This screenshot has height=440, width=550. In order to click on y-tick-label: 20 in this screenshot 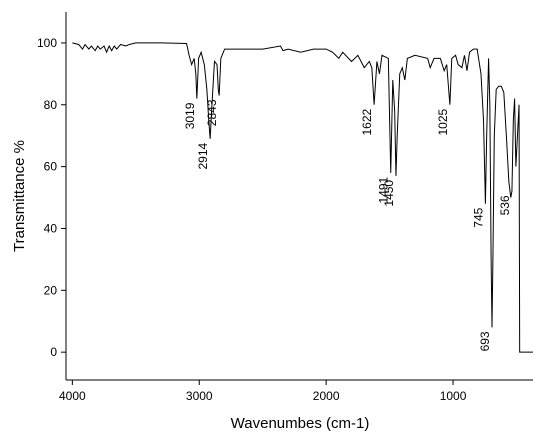, I will do `click(51, 290)`.